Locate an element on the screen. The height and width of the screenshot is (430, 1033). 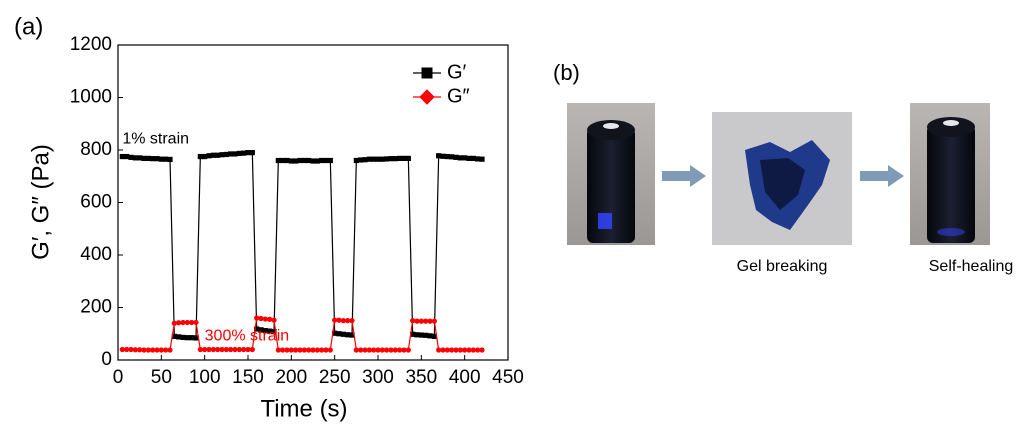
x-tick-label: 250 is located at coordinates (335, 377).